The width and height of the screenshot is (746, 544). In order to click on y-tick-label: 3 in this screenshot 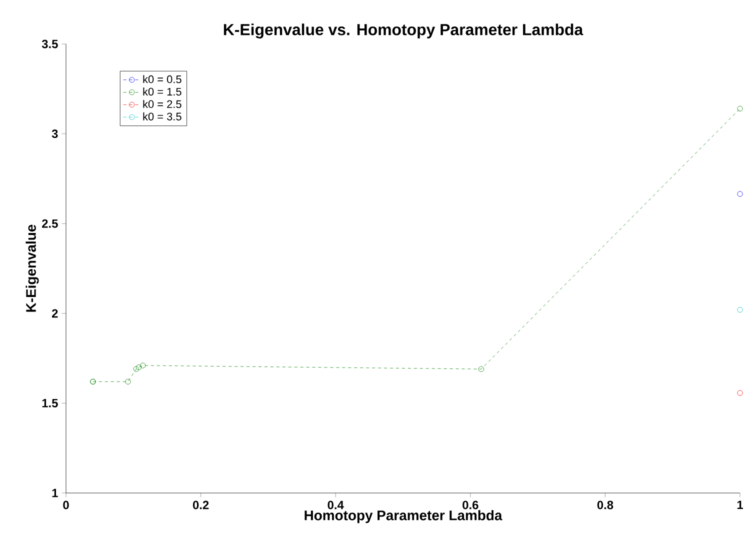, I will do `click(55, 134)`.